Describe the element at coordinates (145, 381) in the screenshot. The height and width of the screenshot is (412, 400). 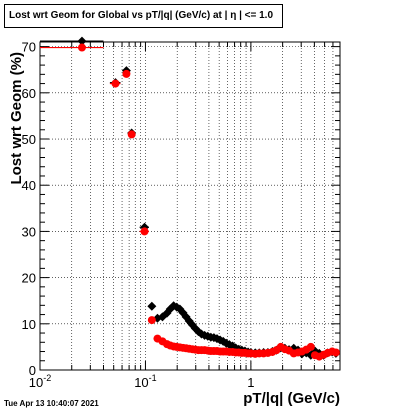
I see `x-tick-label: 10⁻¹` at that location.